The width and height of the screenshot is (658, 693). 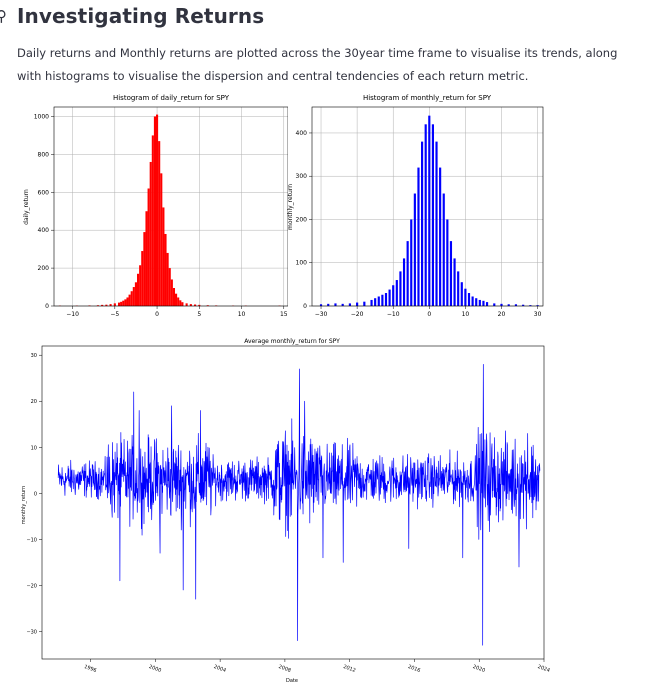 What do you see at coordinates (349, 669) in the screenshot?
I see `x-tick-label: 2012` at bounding box center [349, 669].